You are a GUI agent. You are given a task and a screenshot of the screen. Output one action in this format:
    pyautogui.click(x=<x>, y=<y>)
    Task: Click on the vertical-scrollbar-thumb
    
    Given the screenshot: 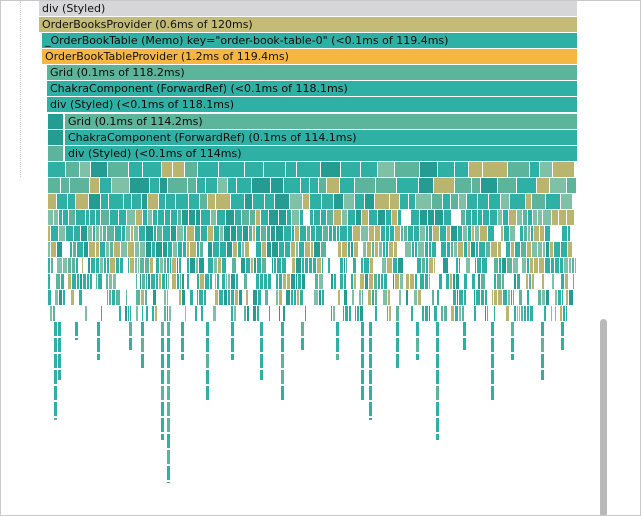 What is the action you would take?
    pyautogui.click(x=603, y=417)
    